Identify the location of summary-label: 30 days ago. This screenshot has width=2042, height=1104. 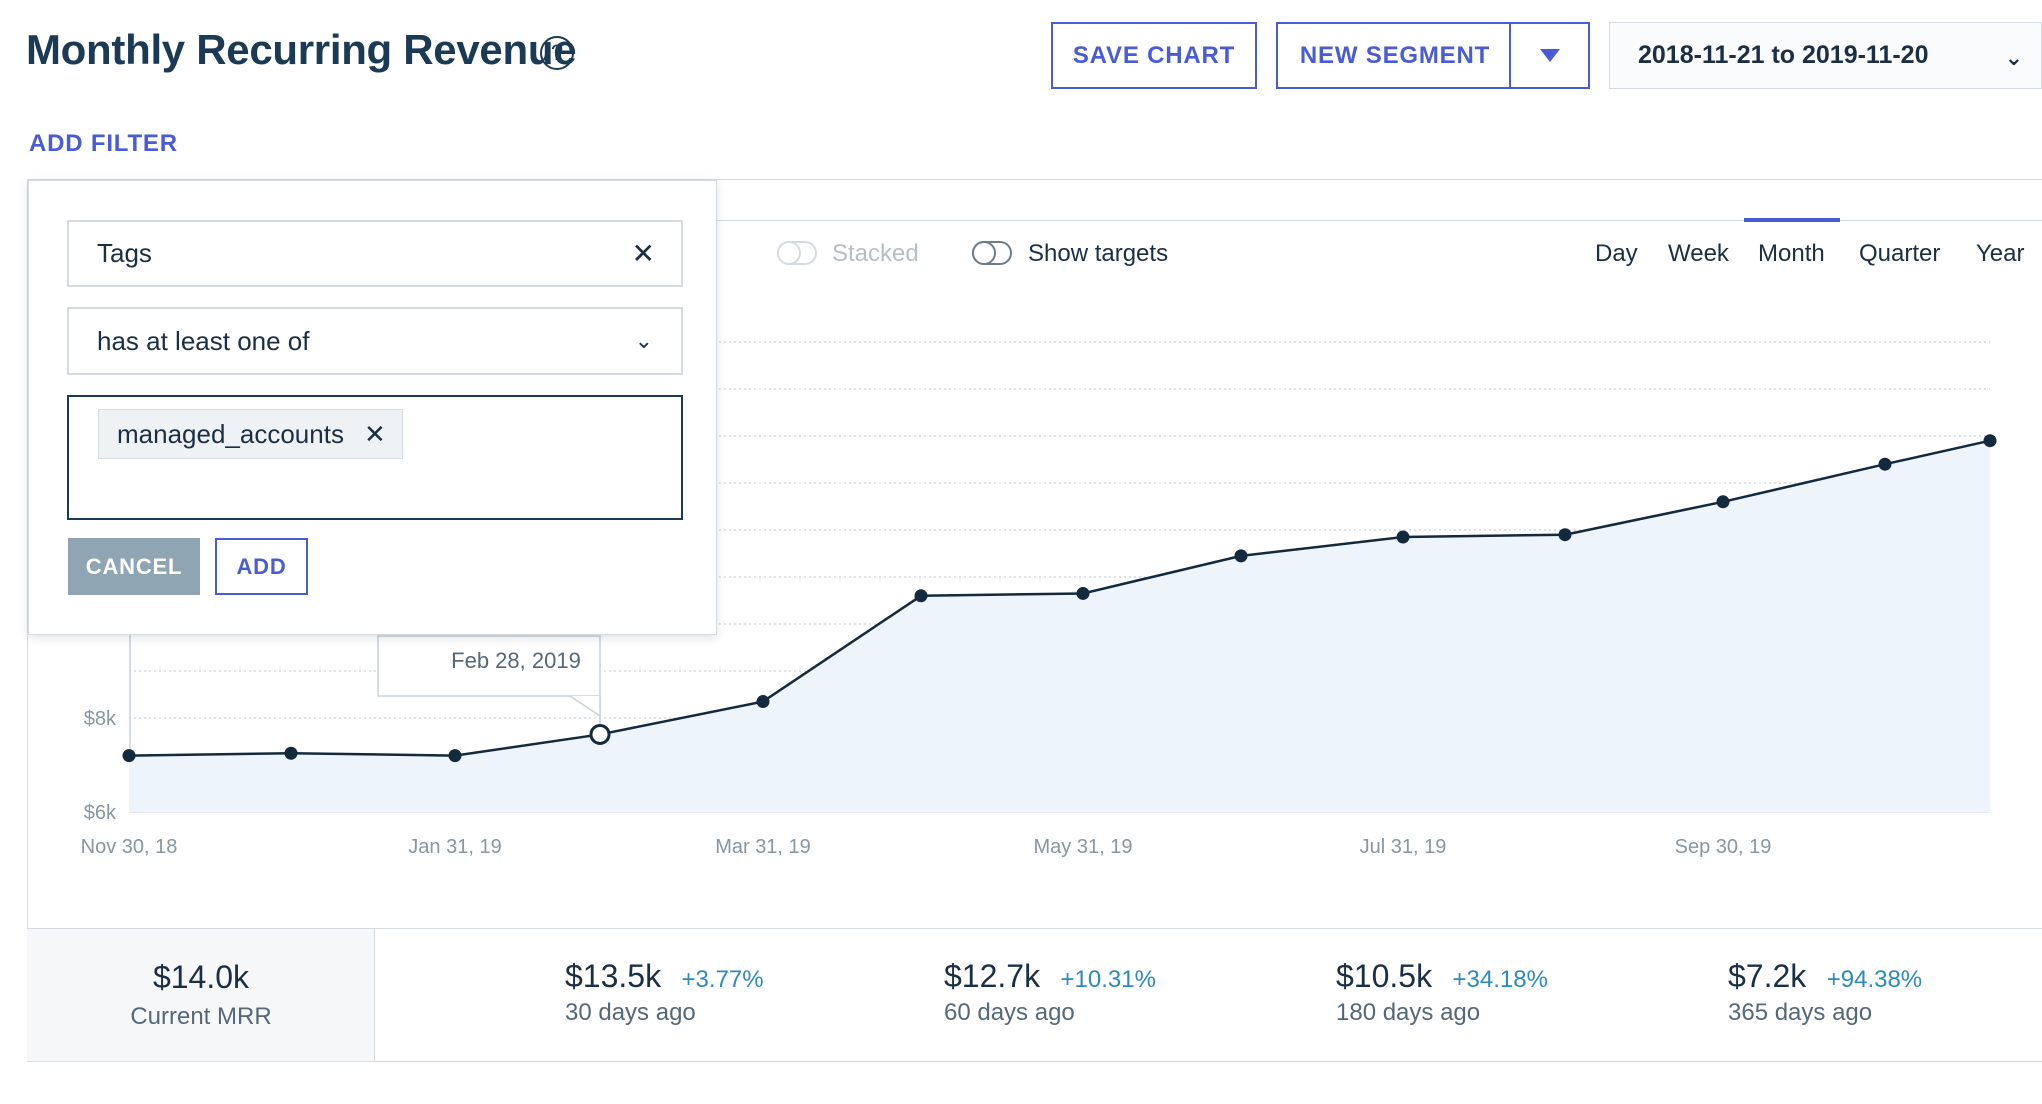
(630, 1012).